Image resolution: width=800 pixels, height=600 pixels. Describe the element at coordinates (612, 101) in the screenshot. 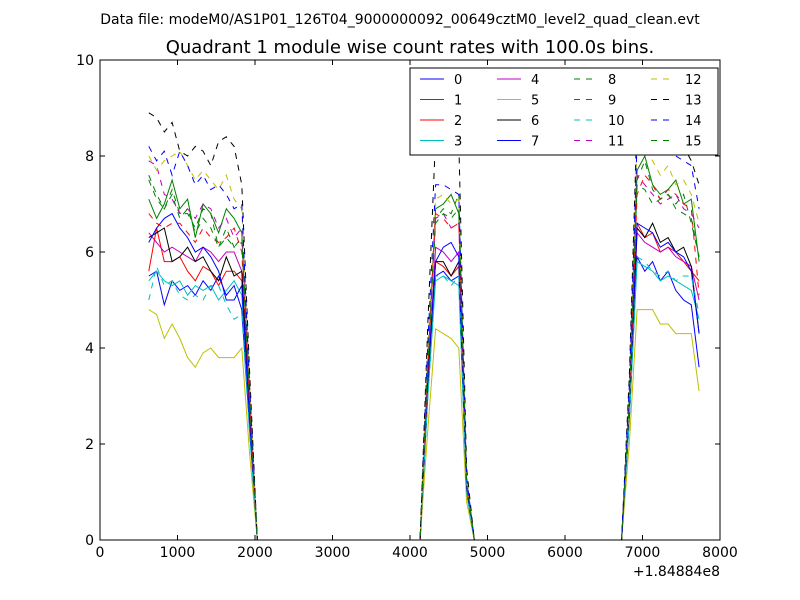

I see `legend-label-9: 9` at that location.